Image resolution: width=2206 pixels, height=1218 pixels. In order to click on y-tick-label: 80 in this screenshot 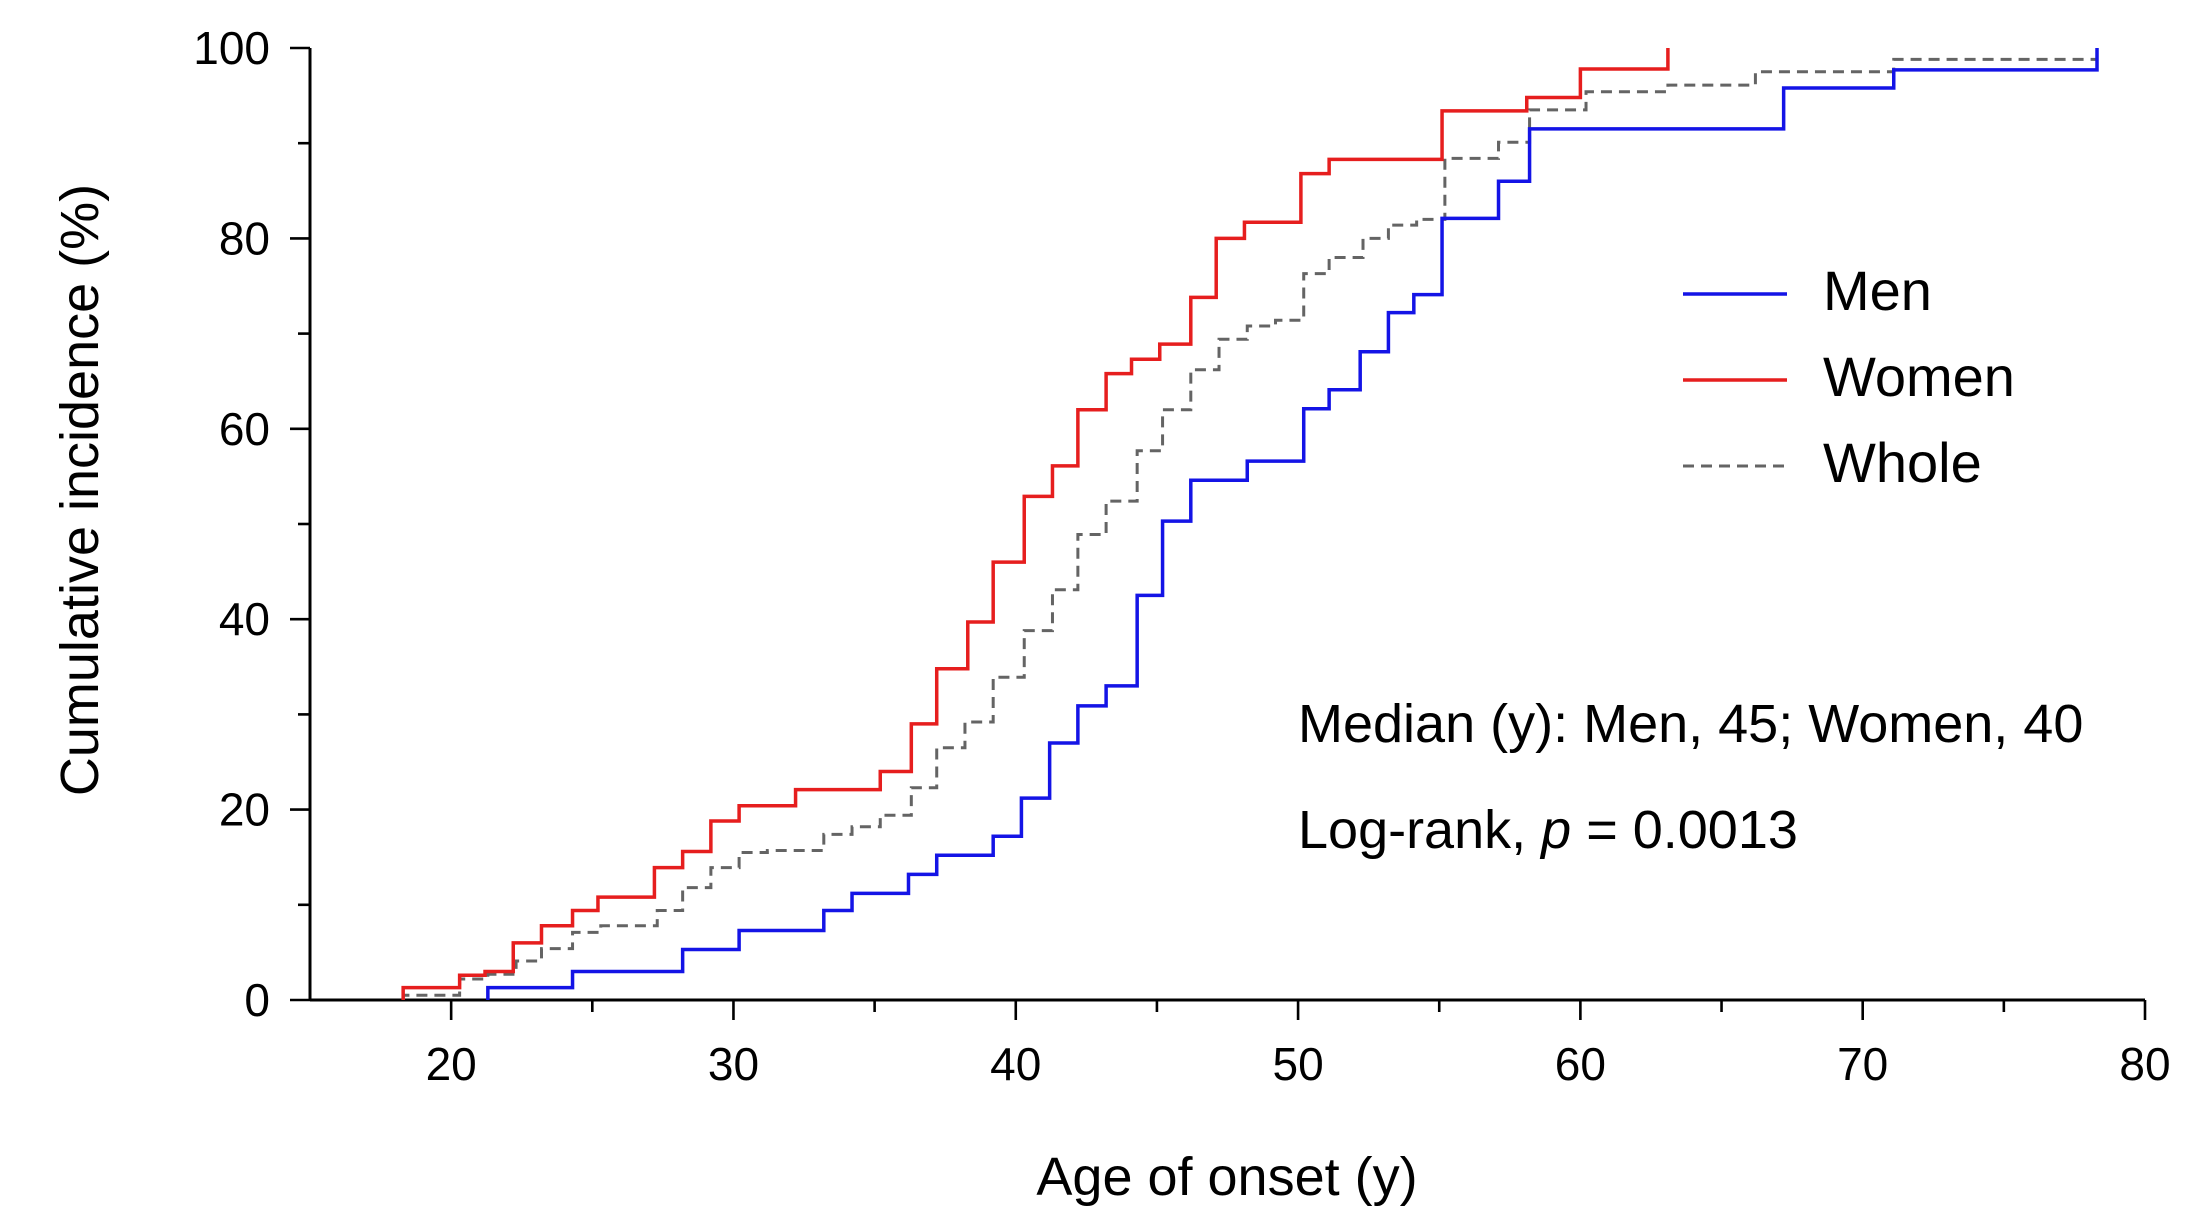, I will do `click(244, 238)`.